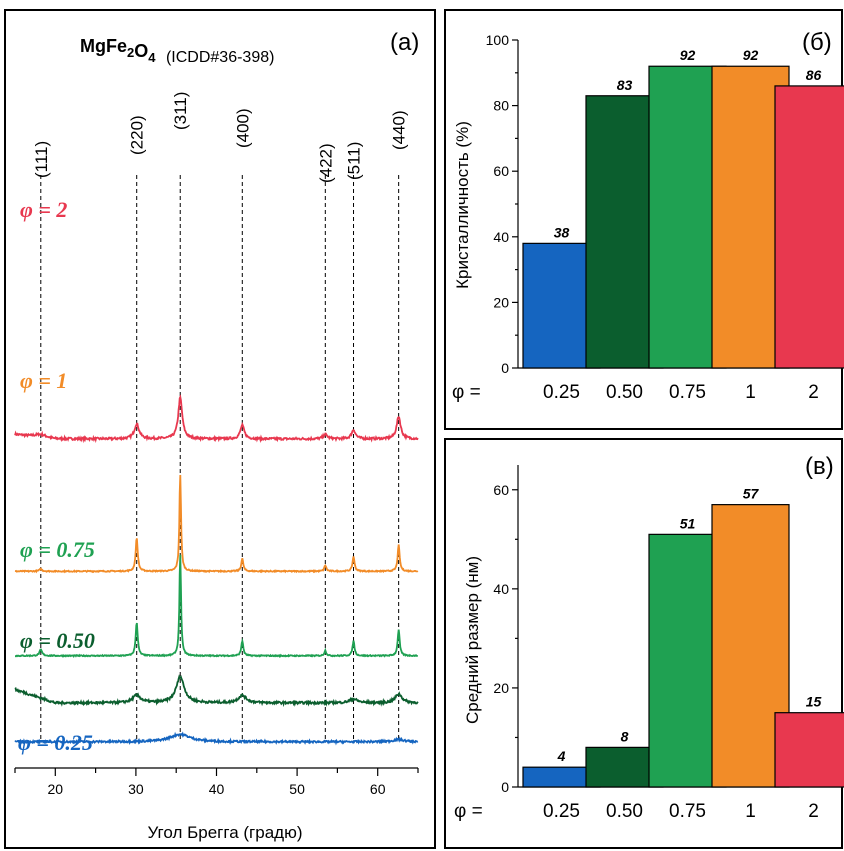  Describe the element at coordinates (354, 161) in the screenshot. I see `xrd-miller-label: (511)` at that location.